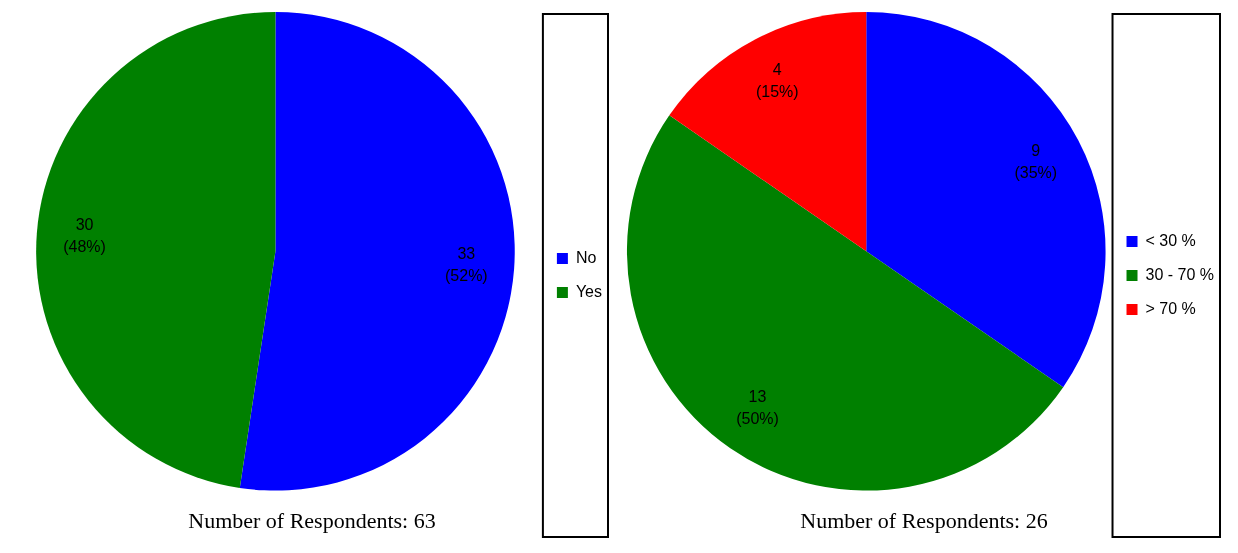  Describe the element at coordinates (586, 257) in the screenshot. I see `legend-label: No` at that location.